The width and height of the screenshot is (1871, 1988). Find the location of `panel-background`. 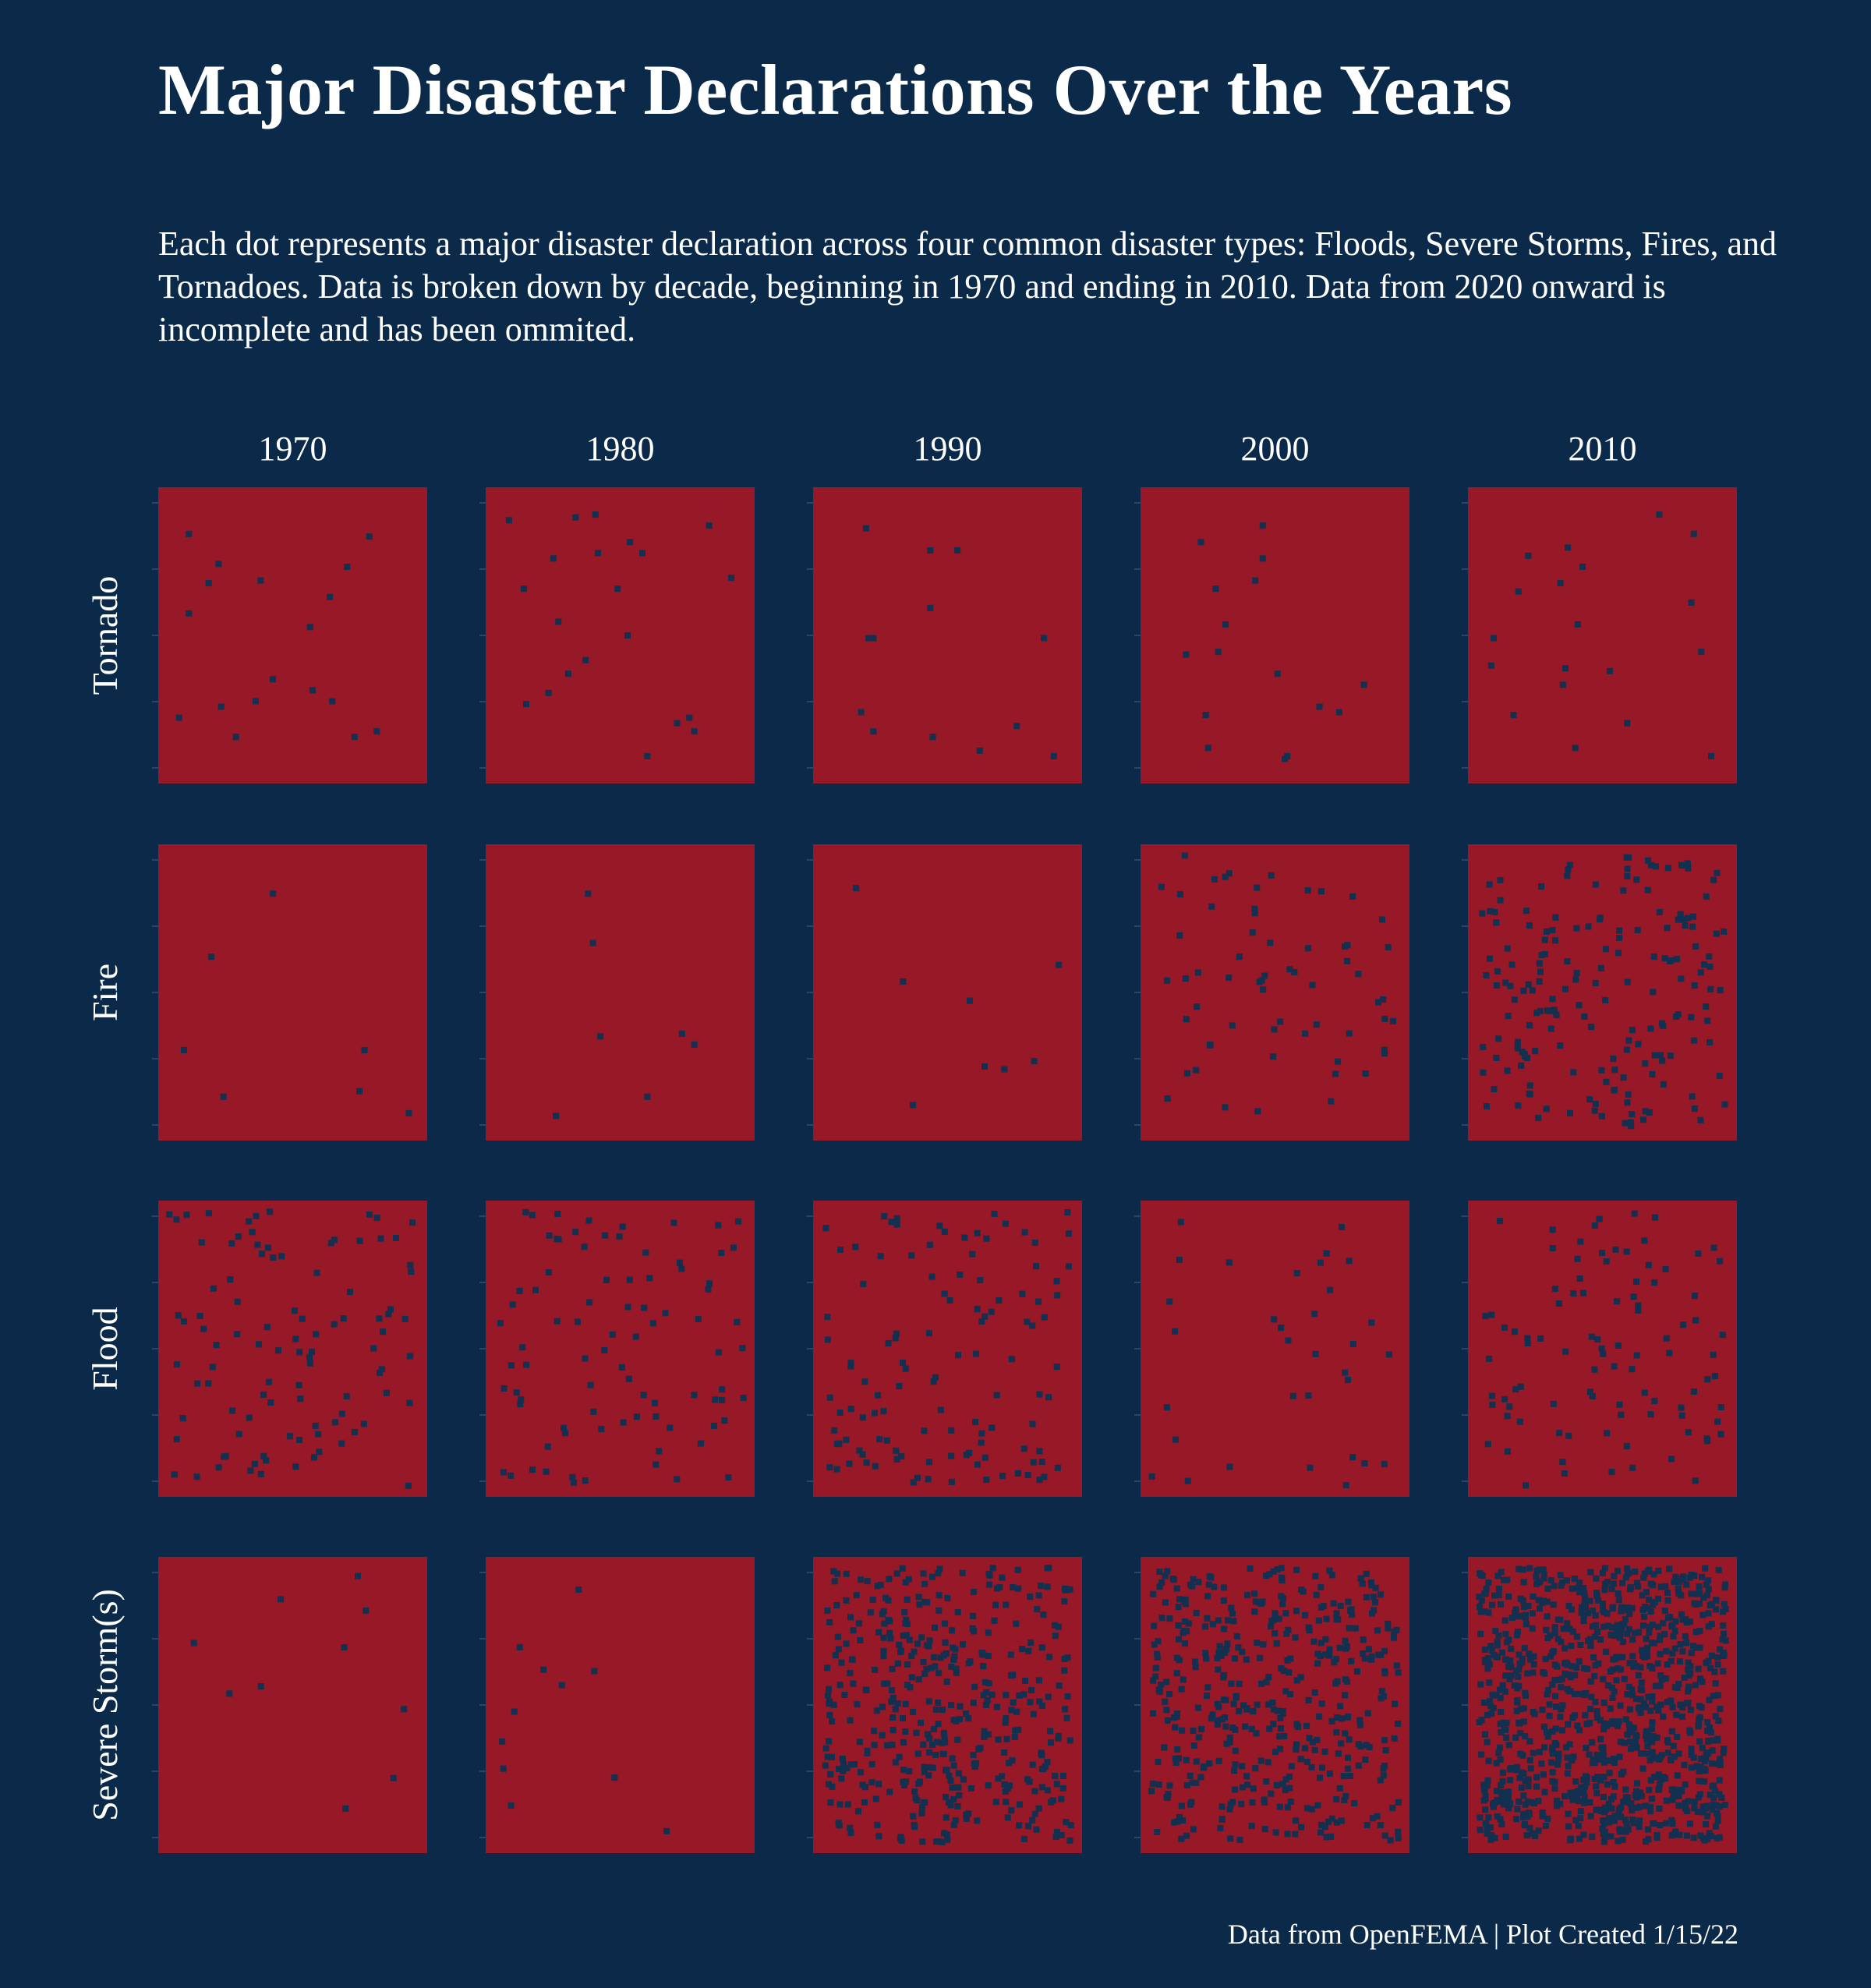

panel-background is located at coordinates (292, 992).